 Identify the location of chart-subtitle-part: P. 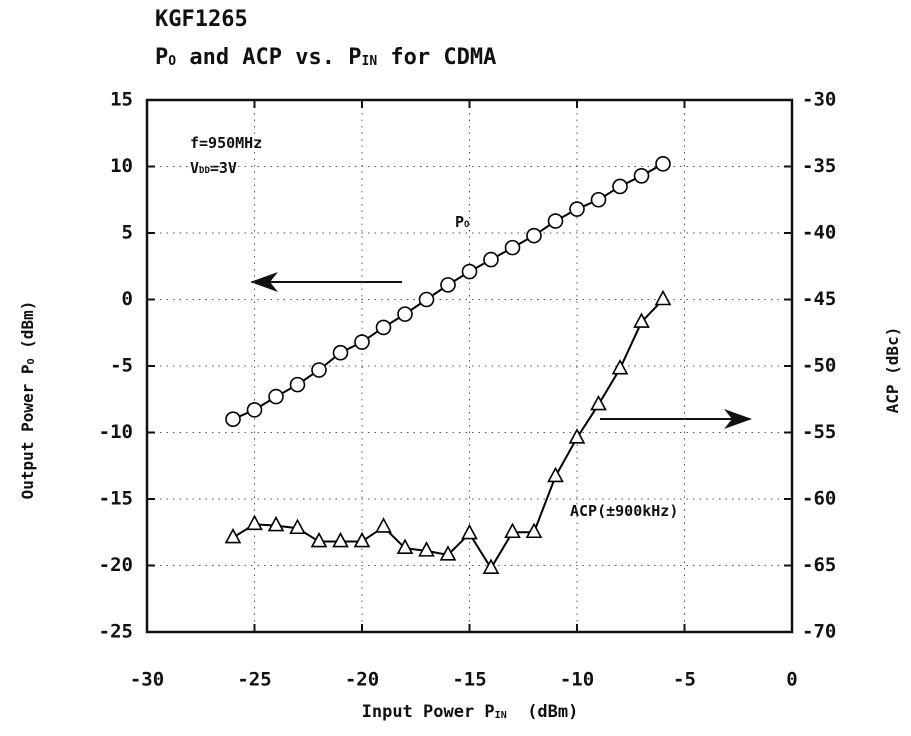
(161, 57).